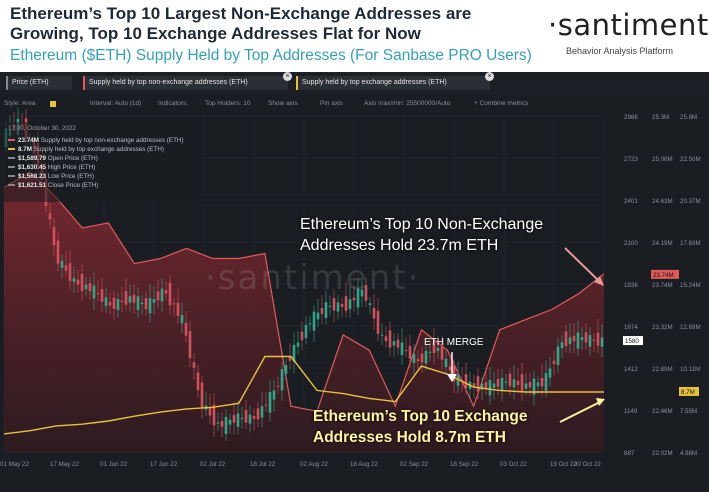 The height and width of the screenshot is (492, 709). What do you see at coordinates (331, 103) in the screenshot?
I see `pin-axis-toggle: Pin axis` at bounding box center [331, 103].